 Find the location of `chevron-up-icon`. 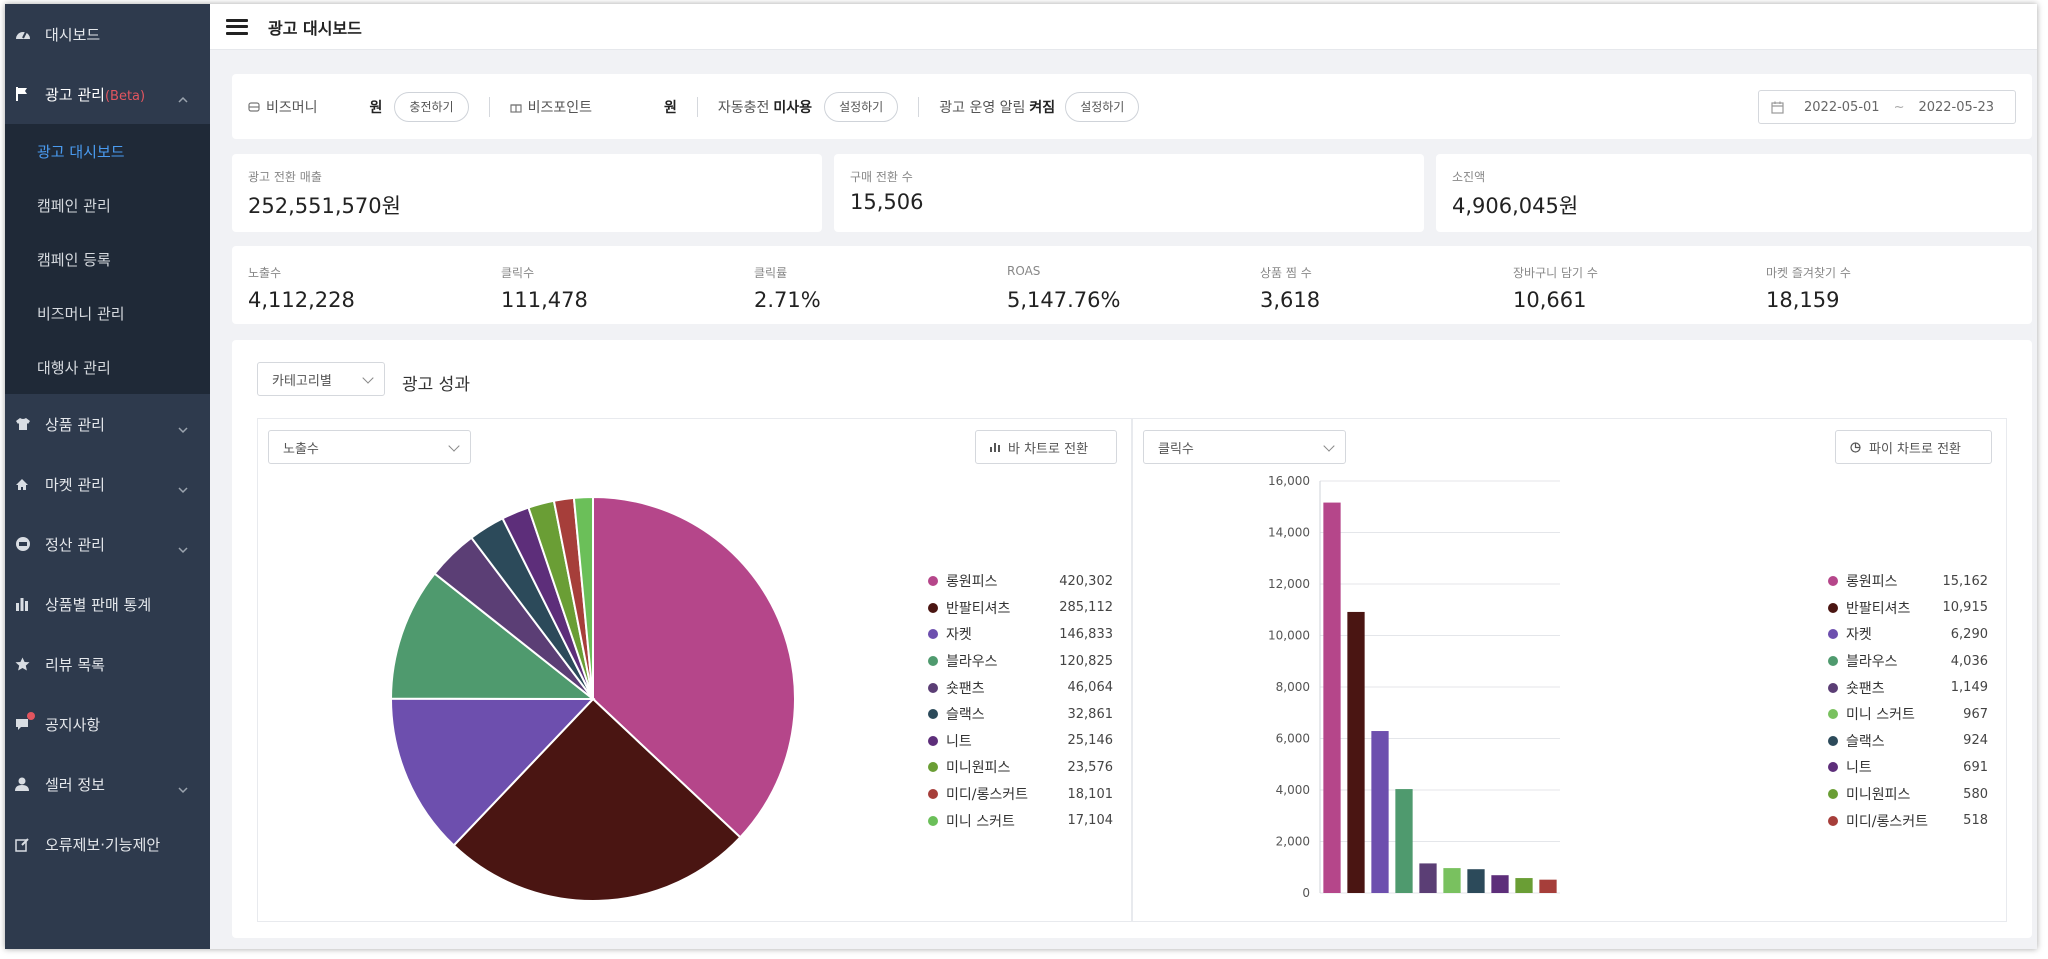

chevron-up-icon is located at coordinates (183, 96).